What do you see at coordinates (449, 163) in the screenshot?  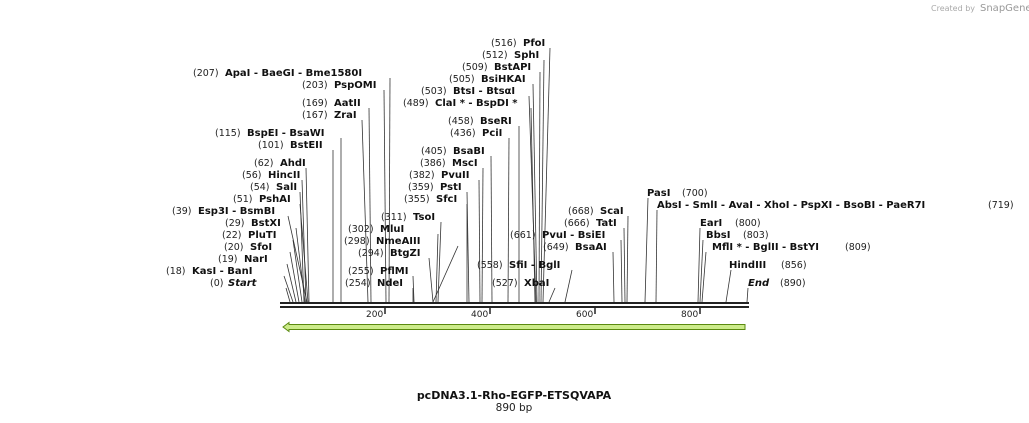 I see `site-msci: (386) MscI` at bounding box center [449, 163].